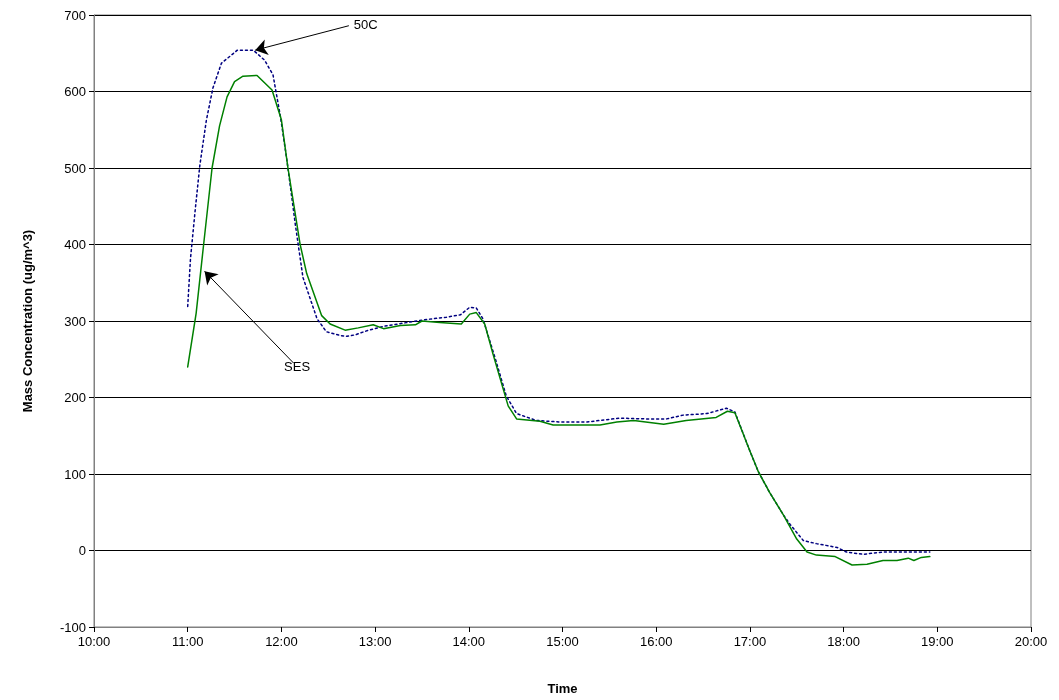  I want to click on x-axis-title: Time, so click(562, 688).